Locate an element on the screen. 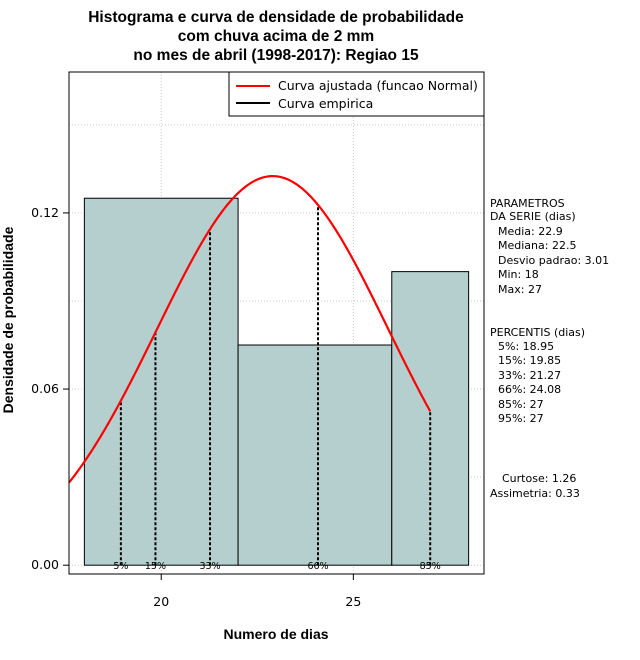 The height and width of the screenshot is (660, 640). title-line-3: no mes de abril (1998-2017): Regiao 15 is located at coordinates (276, 55).